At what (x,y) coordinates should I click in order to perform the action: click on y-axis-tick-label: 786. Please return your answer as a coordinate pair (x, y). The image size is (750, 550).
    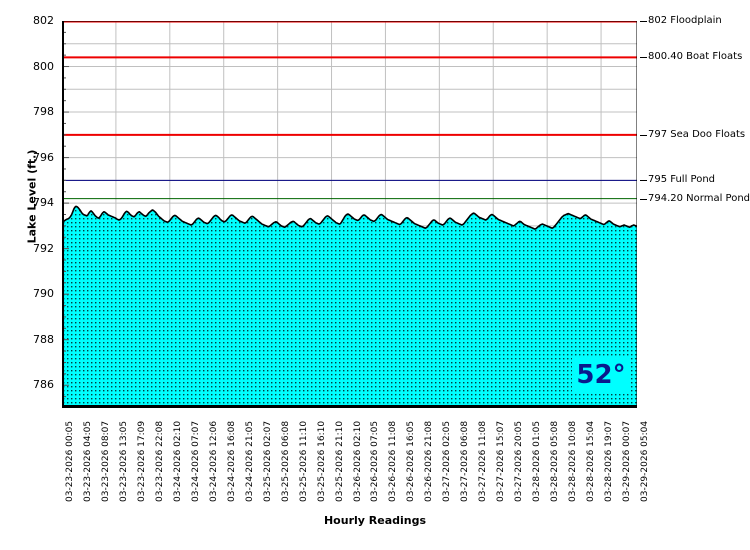
    Looking at the image, I should click on (43, 385).